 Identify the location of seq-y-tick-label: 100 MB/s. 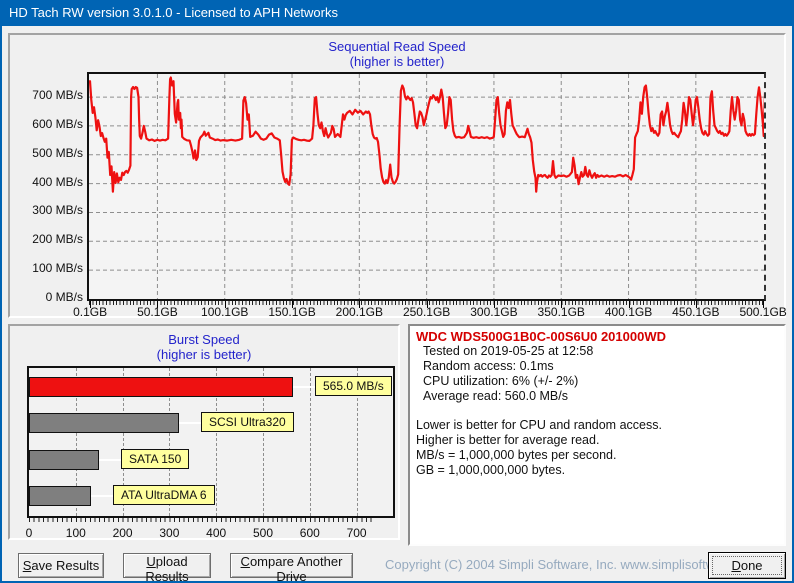
(57, 268).